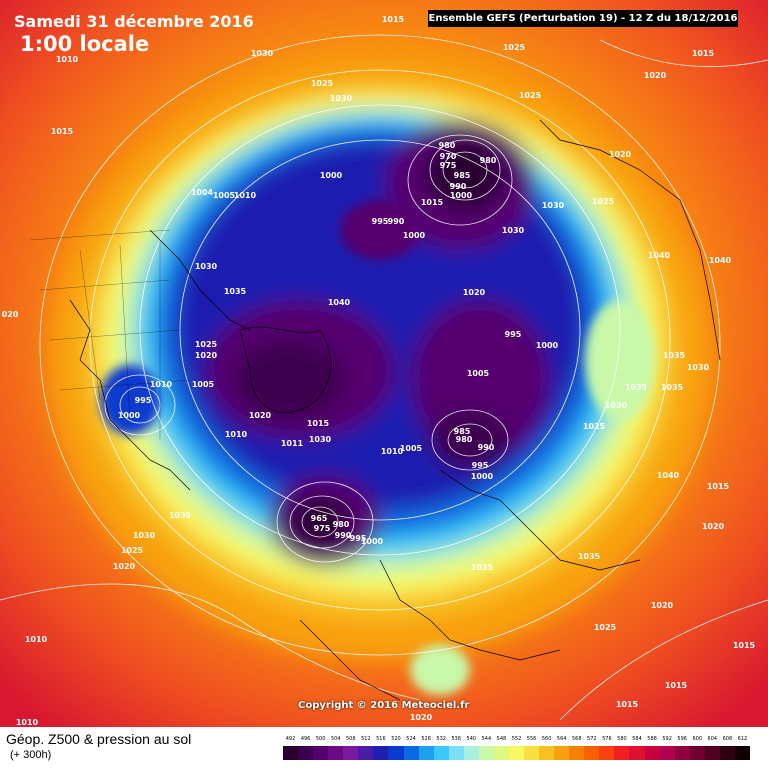 This screenshot has width=768, height=768. What do you see at coordinates (546, 739) in the screenshot?
I see `scale-label: 560` at bounding box center [546, 739].